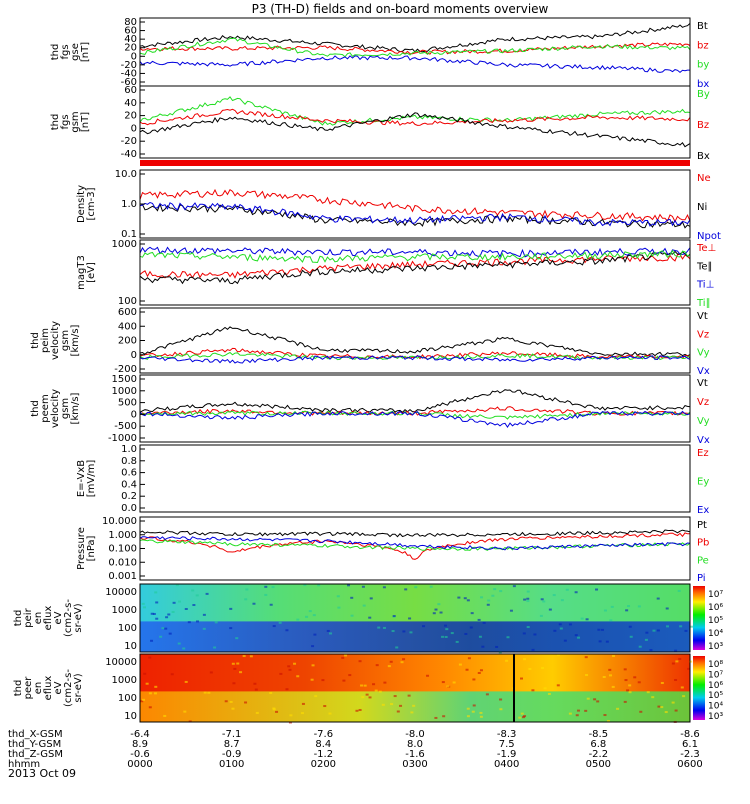 This screenshot has width=750, height=804. What do you see at coordinates (690, 754) in the screenshot?
I see `ephemeris-value: -2.3` at bounding box center [690, 754].